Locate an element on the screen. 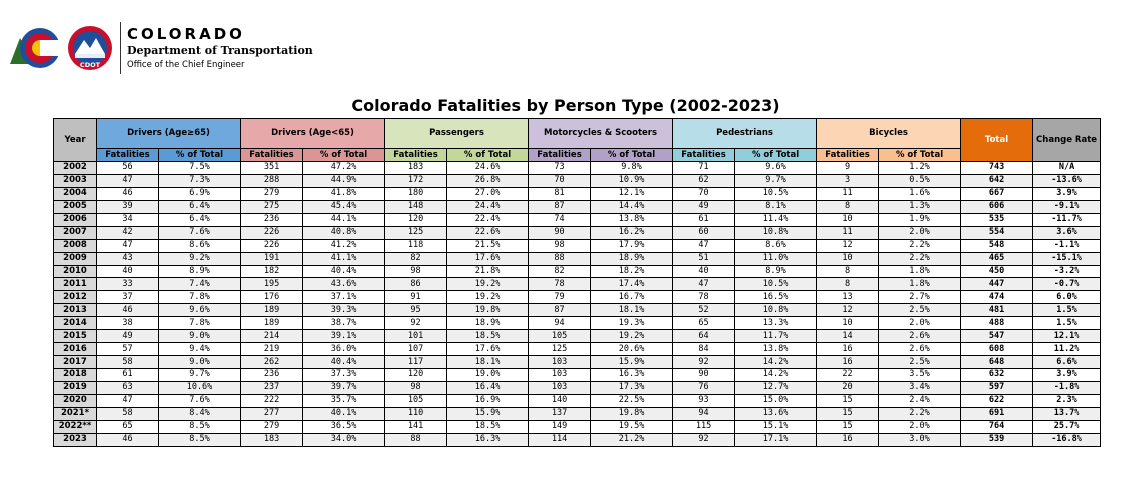  fatalities-cell: 125 is located at coordinates (416, 232).